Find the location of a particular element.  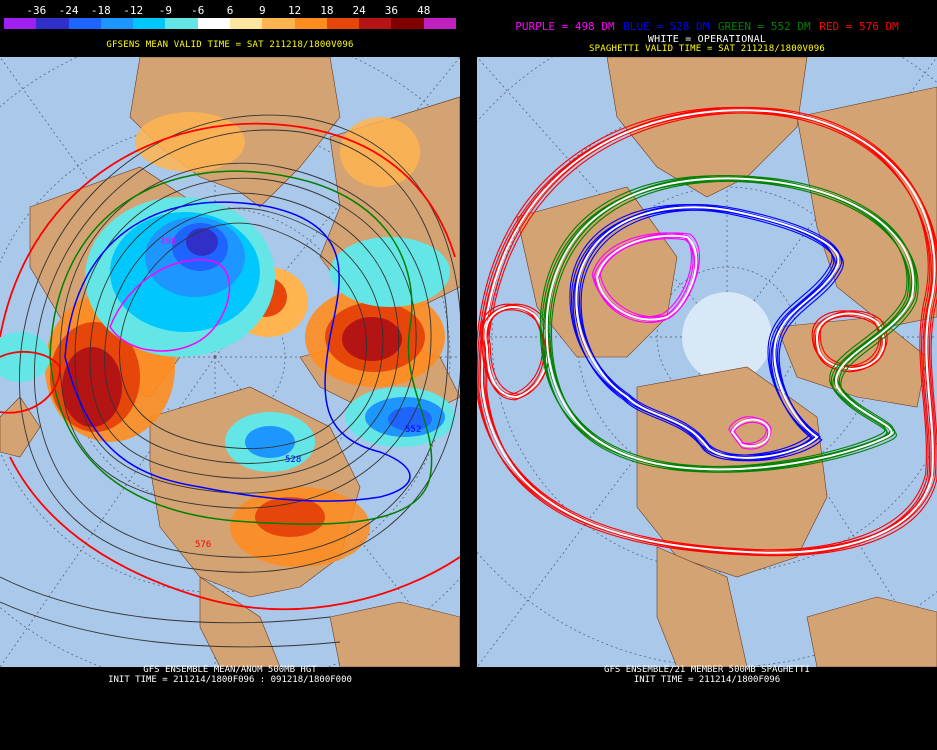

colorbar-tick: -9 is located at coordinates (165, 10).